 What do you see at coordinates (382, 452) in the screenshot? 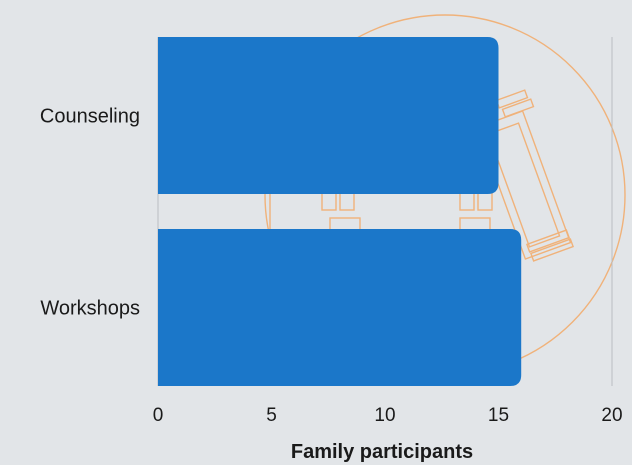
I see `x-axis-title: Family participants` at bounding box center [382, 452].